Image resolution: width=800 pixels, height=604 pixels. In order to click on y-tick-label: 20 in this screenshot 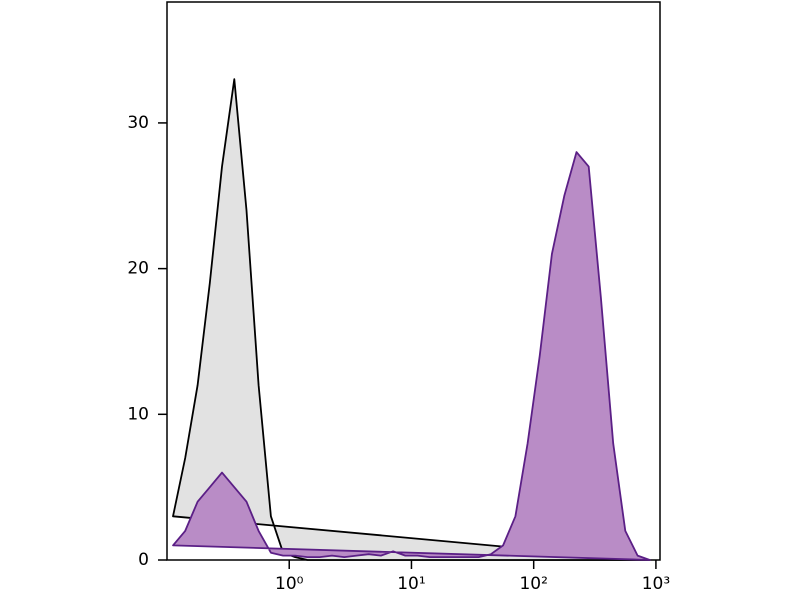, I will do `click(138, 269)`.